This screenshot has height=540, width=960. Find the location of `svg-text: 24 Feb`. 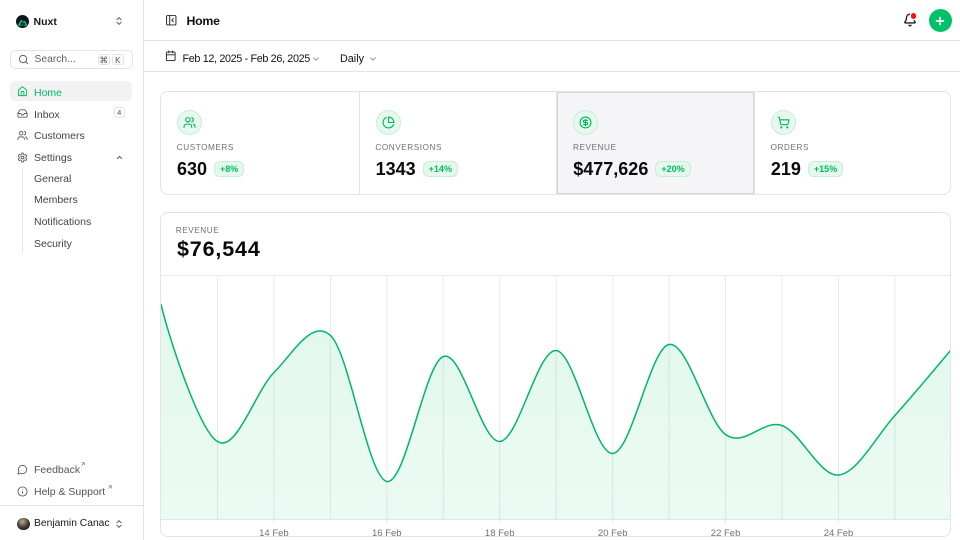

svg-text: 24 Feb is located at coordinates (839, 532).